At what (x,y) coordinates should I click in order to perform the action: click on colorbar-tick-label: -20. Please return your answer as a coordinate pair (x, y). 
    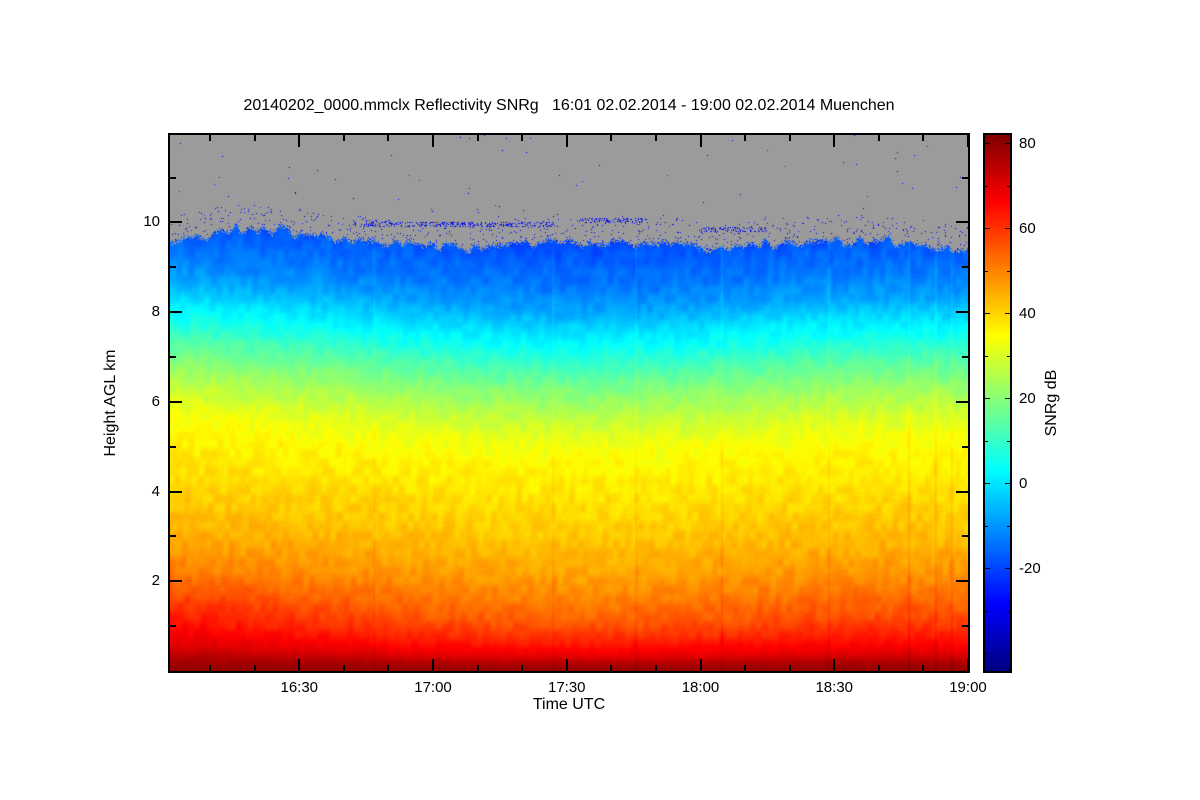
    Looking at the image, I should click on (1030, 568).